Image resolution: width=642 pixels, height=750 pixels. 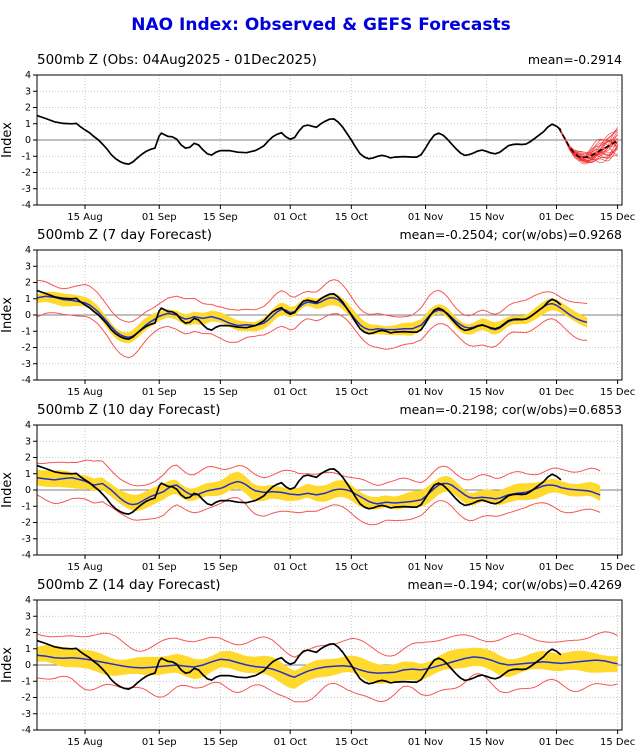 What do you see at coordinates (124, 235) in the screenshot?
I see `panel-forecast-7day-title: 500mb Z (7 day Forecast)` at bounding box center [124, 235].